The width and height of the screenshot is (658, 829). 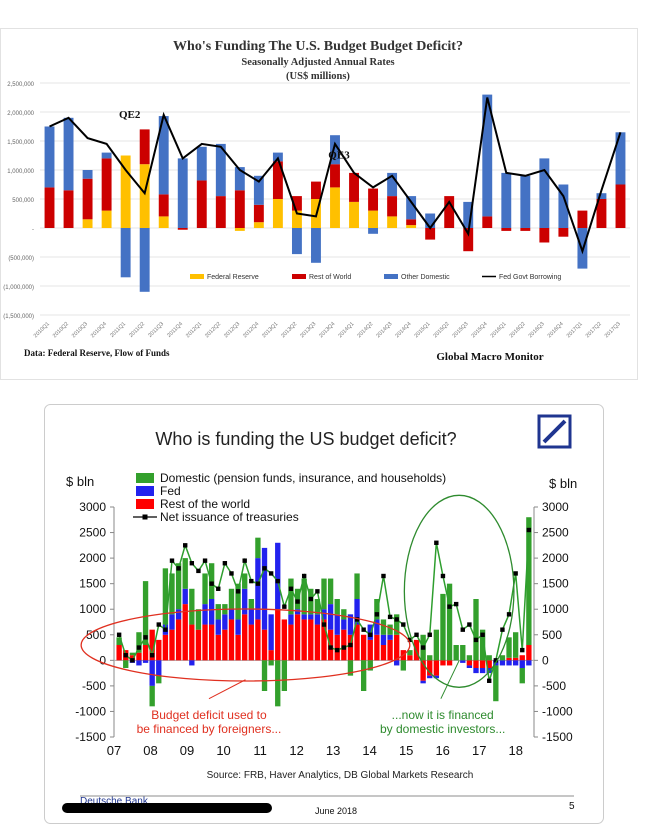 I want to click on chart2-ylabel-right: $ bln, so click(x=563, y=483).